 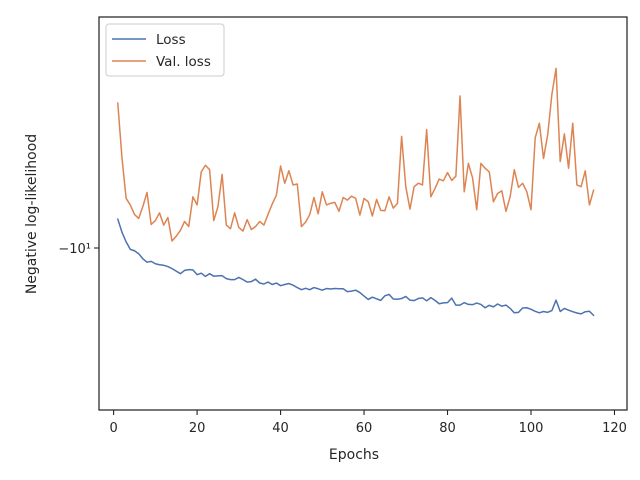 What do you see at coordinates (74, 249) in the screenshot?
I see `y-tick-label: −10¹` at bounding box center [74, 249].